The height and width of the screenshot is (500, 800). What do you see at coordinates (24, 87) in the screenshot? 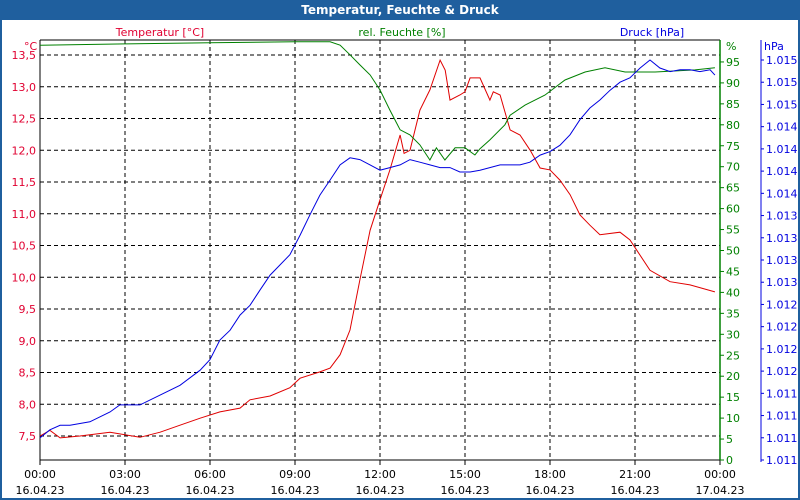
I see `temp-tick-label: 13,0` at bounding box center [24, 87].